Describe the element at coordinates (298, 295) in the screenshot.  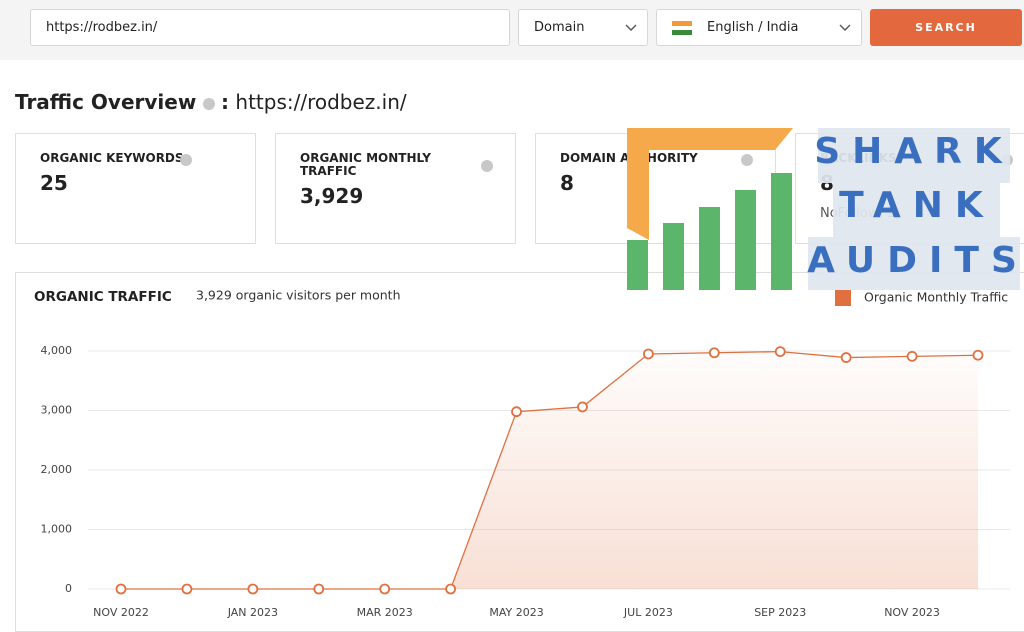
I see `chart-subtitle: 3,929 organic visitors per month` at that location.